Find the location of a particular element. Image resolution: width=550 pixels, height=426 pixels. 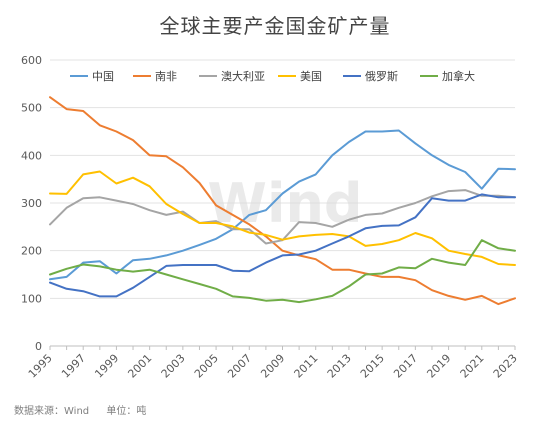

x-tick-label: 2013 is located at coordinates (339, 366).